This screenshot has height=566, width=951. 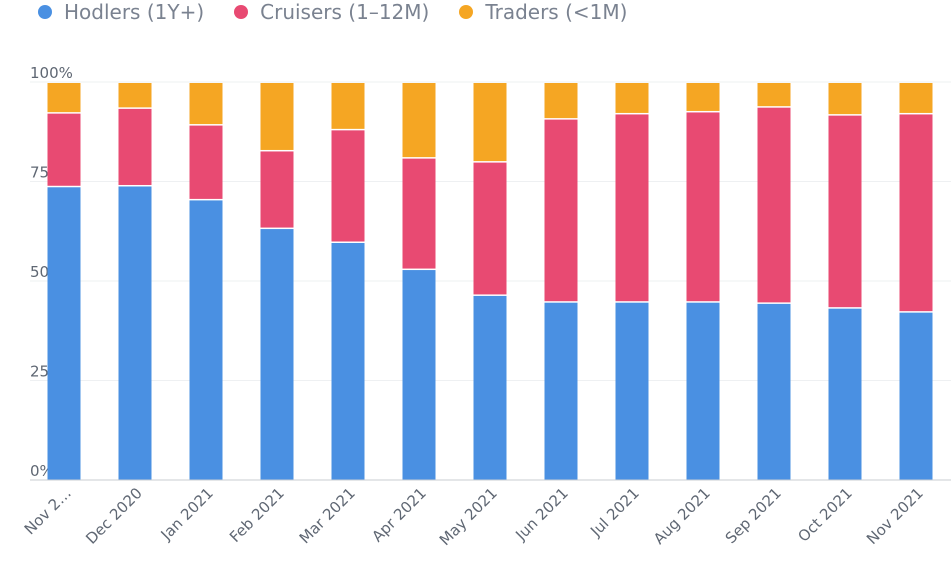 I want to click on x-tick-label: Dec 2020, so click(x=114, y=516).